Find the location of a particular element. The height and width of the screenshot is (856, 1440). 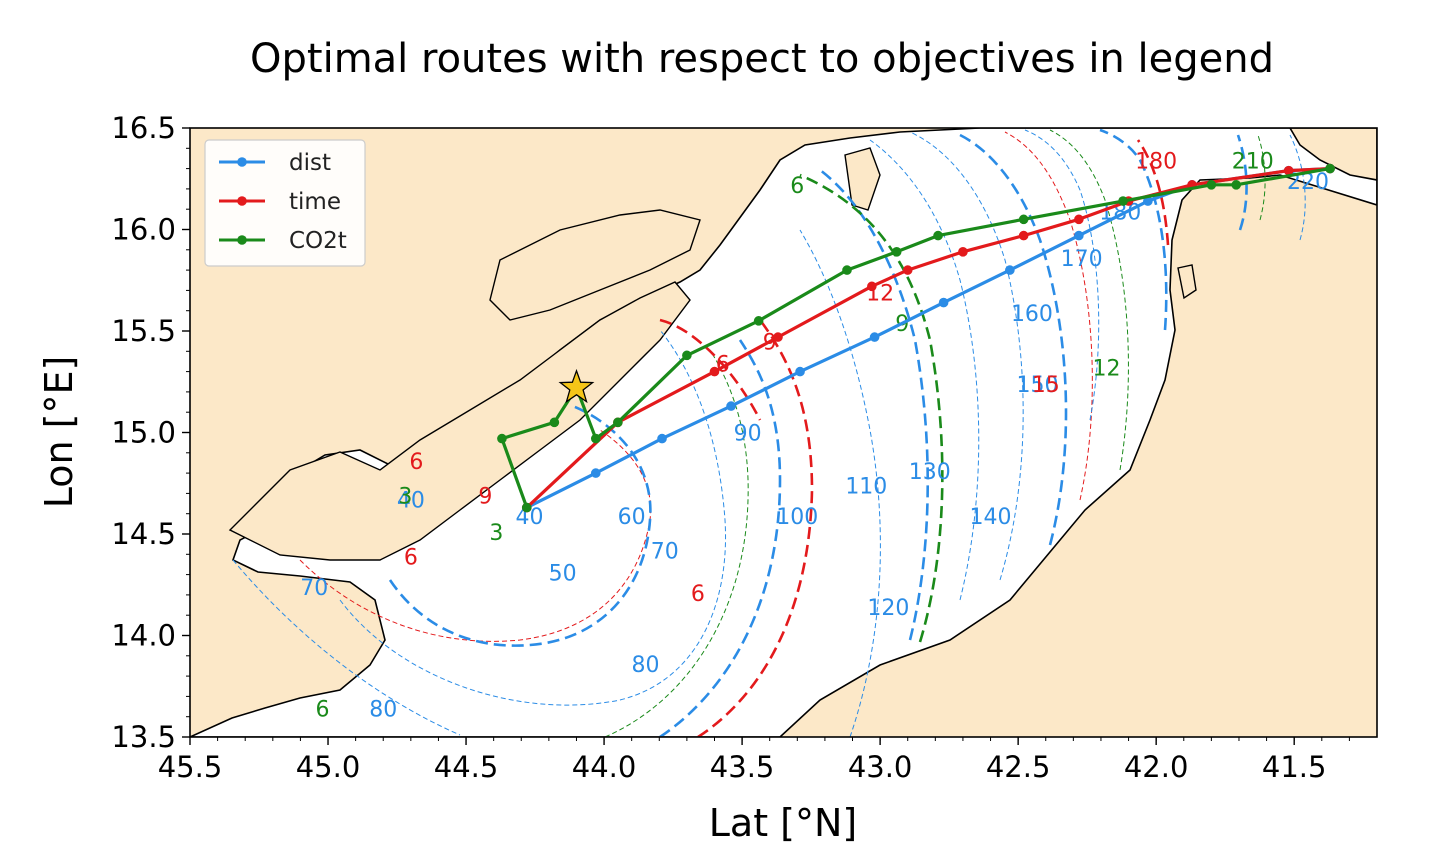

y-tick-label: 16.0 is located at coordinates (143, 230).